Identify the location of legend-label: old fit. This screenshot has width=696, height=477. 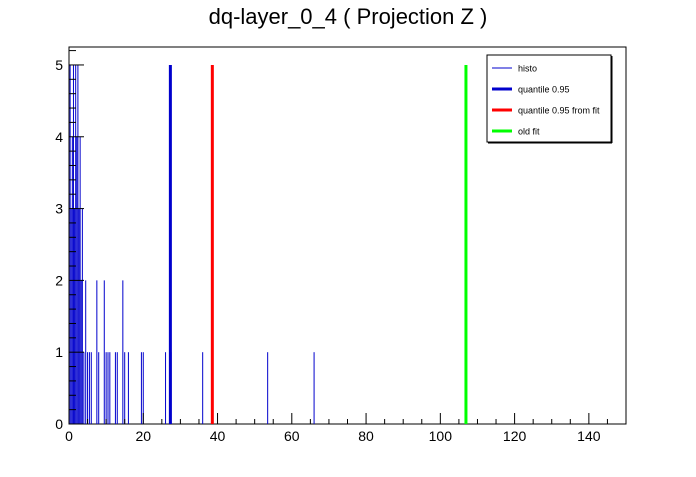
(529, 132).